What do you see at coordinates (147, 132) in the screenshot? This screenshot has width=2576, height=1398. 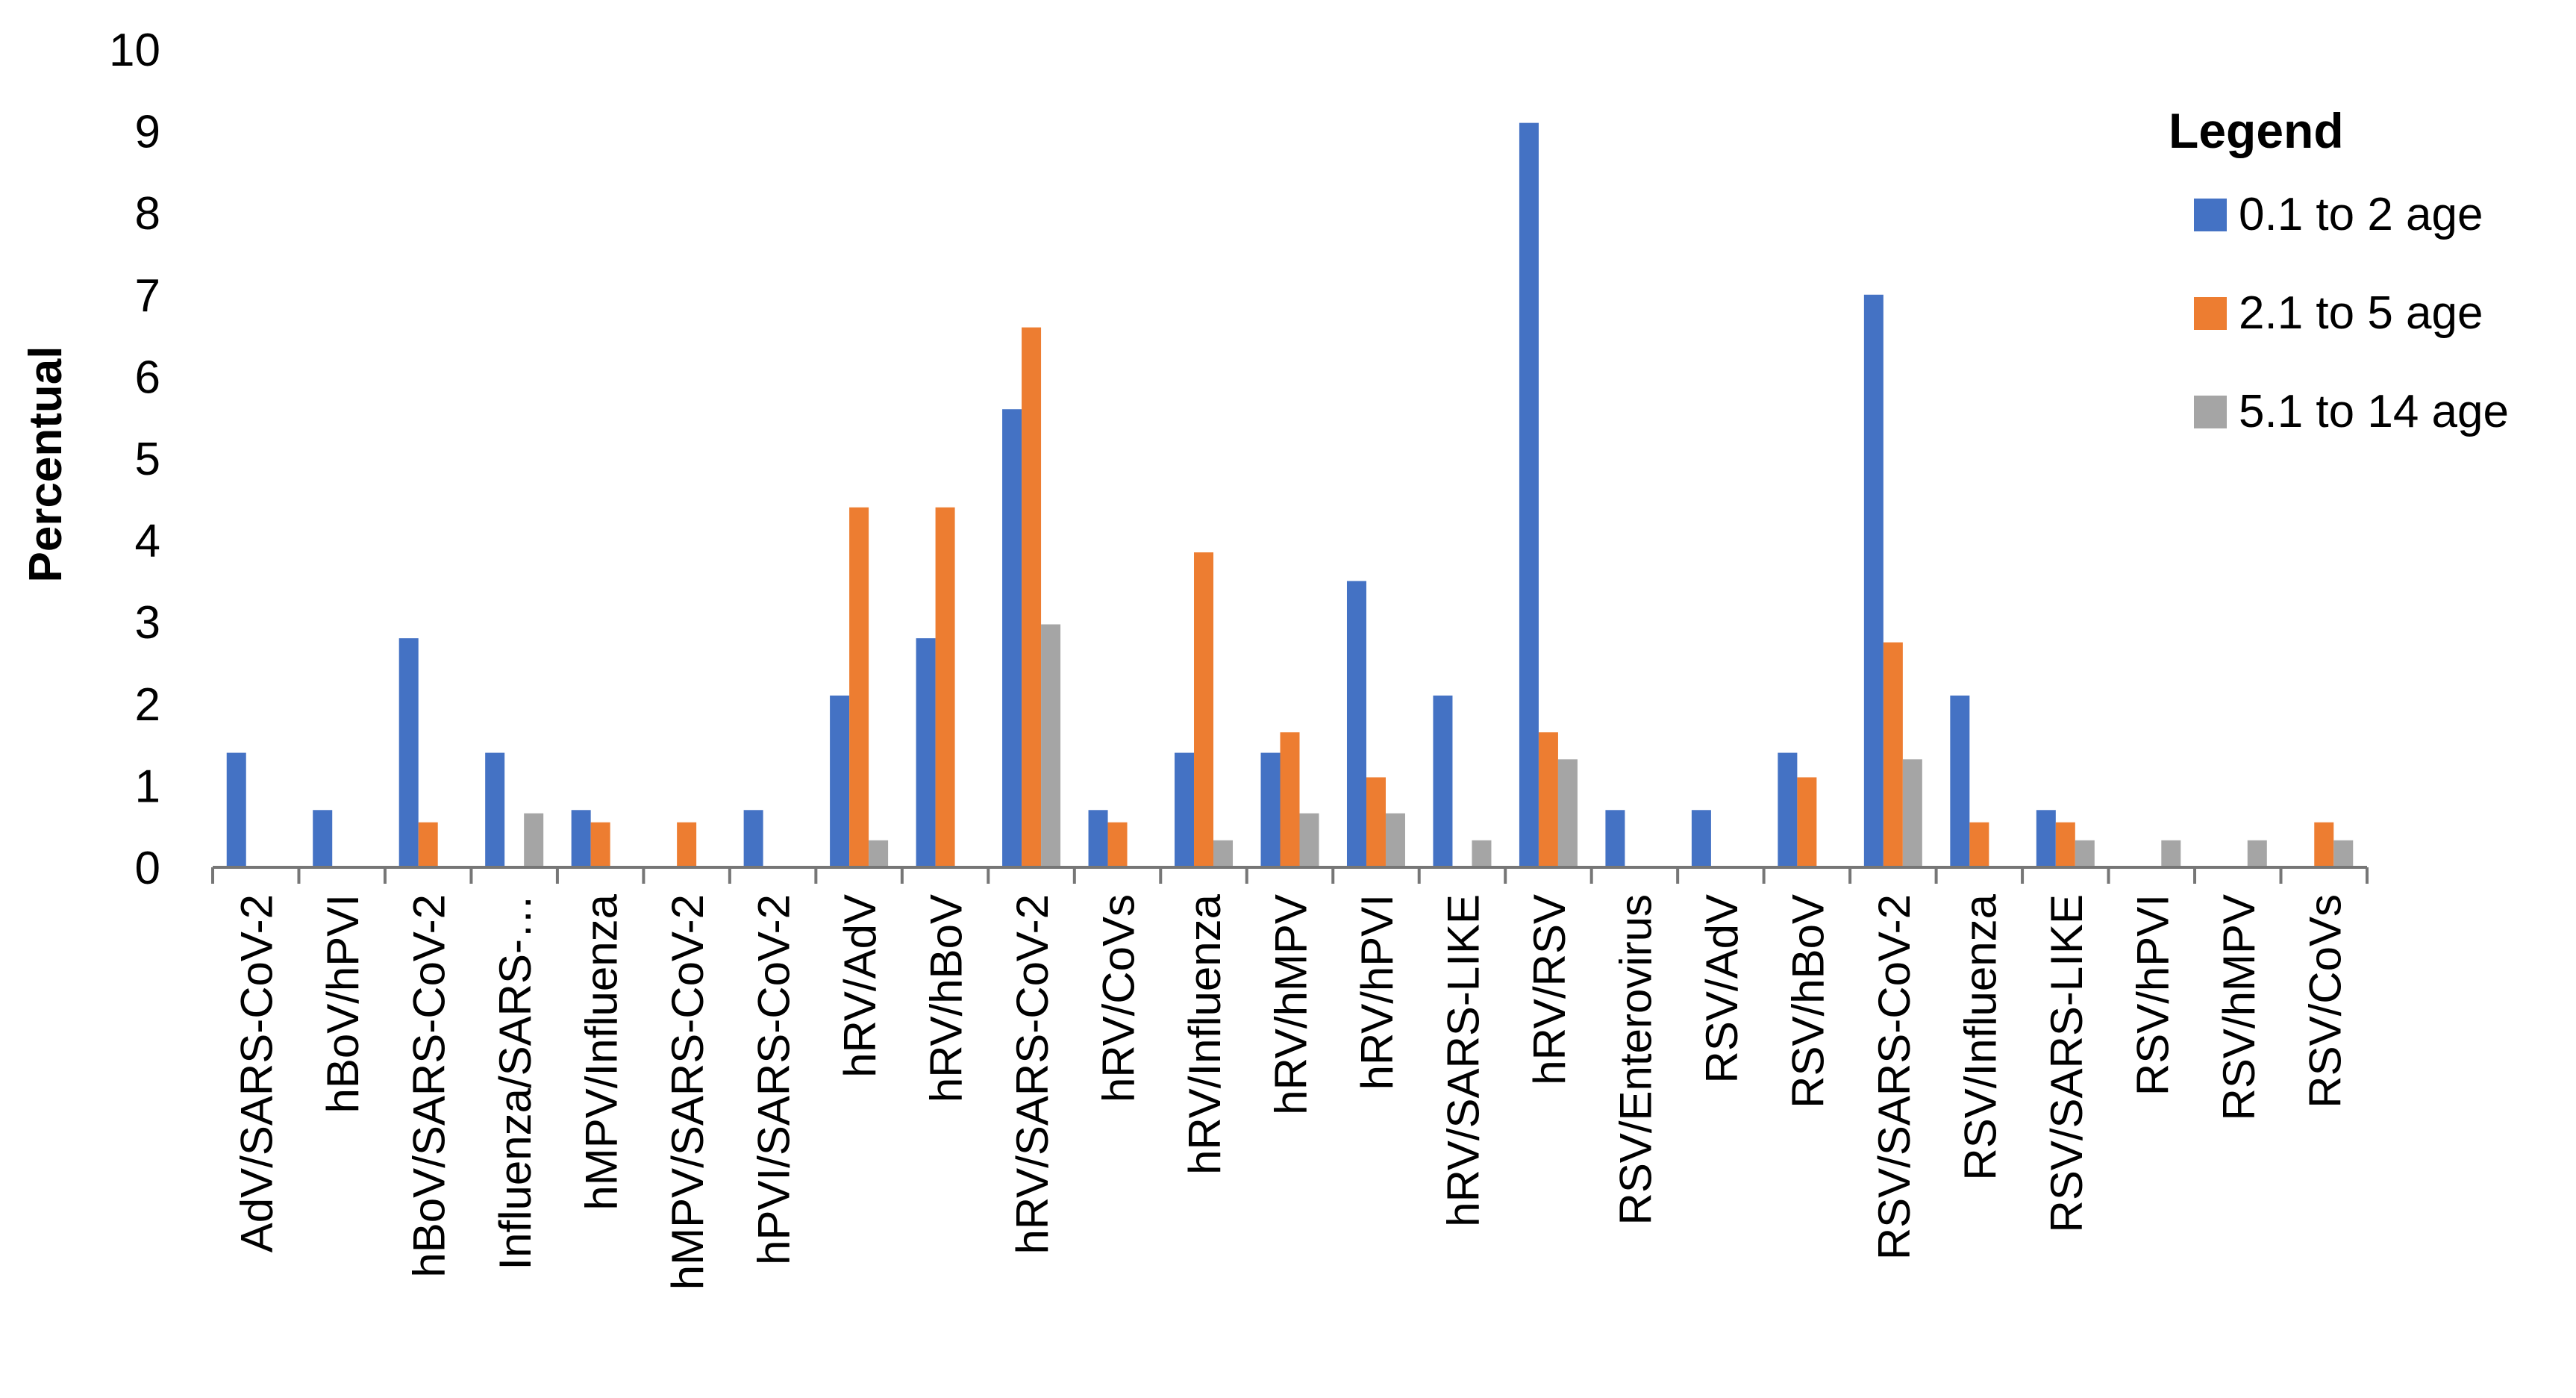 I see `y-tick-label: 9` at bounding box center [147, 132].